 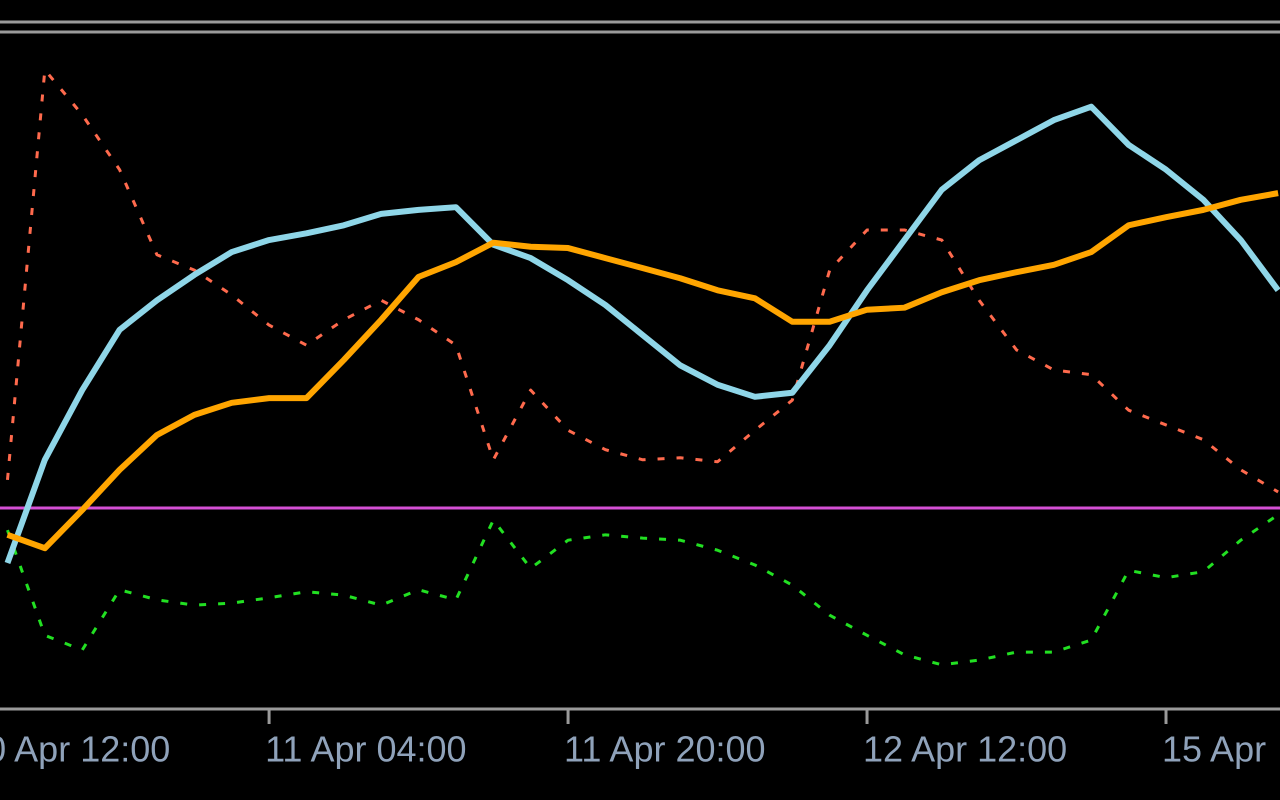 I want to click on x-tick-label: 10 Apr 12:00, so click(x=85, y=749).